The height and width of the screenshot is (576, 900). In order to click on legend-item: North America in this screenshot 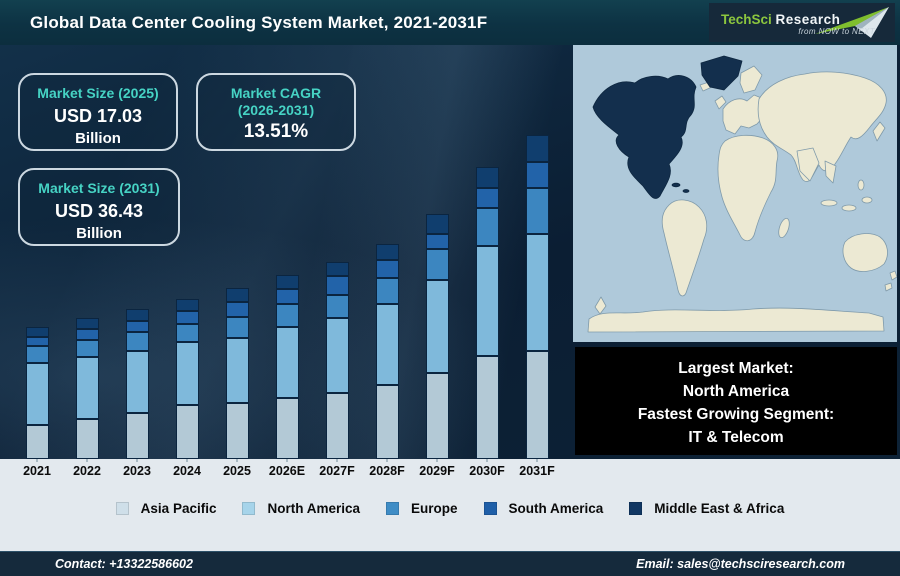, I will do `click(301, 508)`.